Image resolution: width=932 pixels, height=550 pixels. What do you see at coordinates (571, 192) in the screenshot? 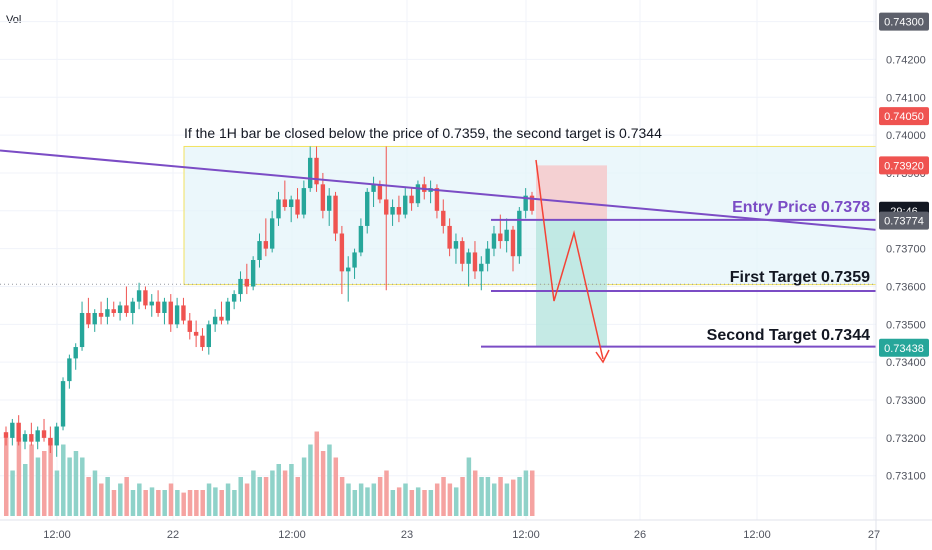
I see `stop-loss-zone` at bounding box center [571, 192].